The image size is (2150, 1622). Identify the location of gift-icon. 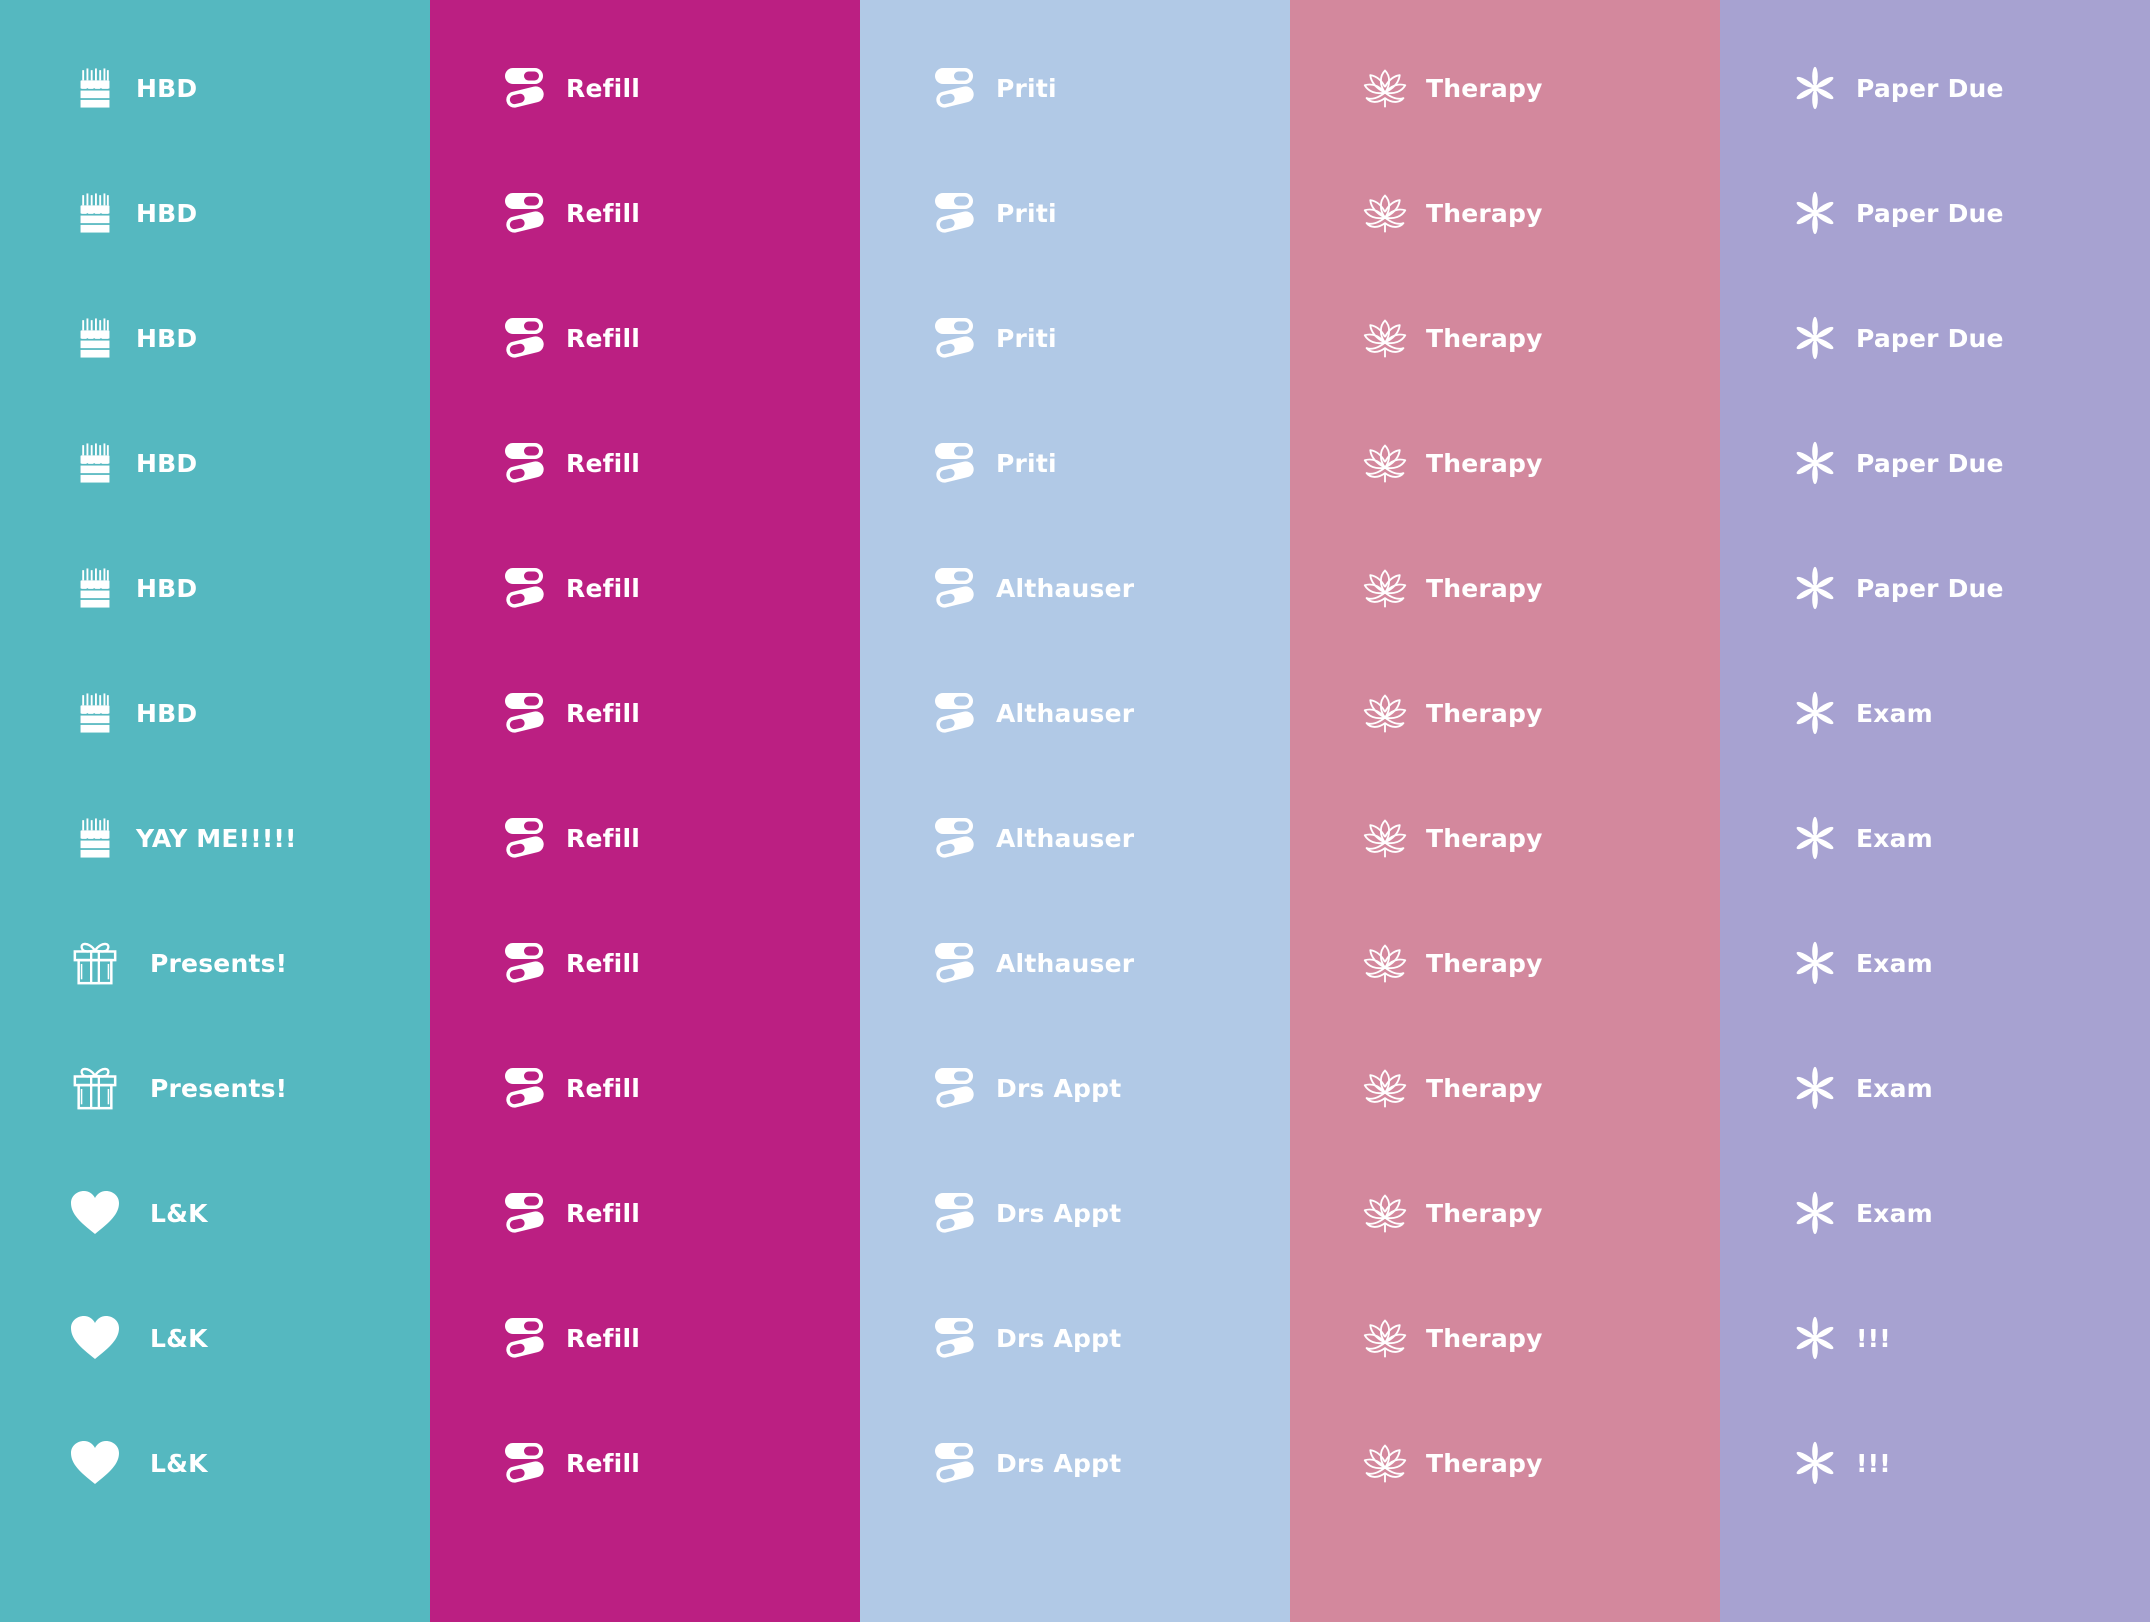
(95, 963).